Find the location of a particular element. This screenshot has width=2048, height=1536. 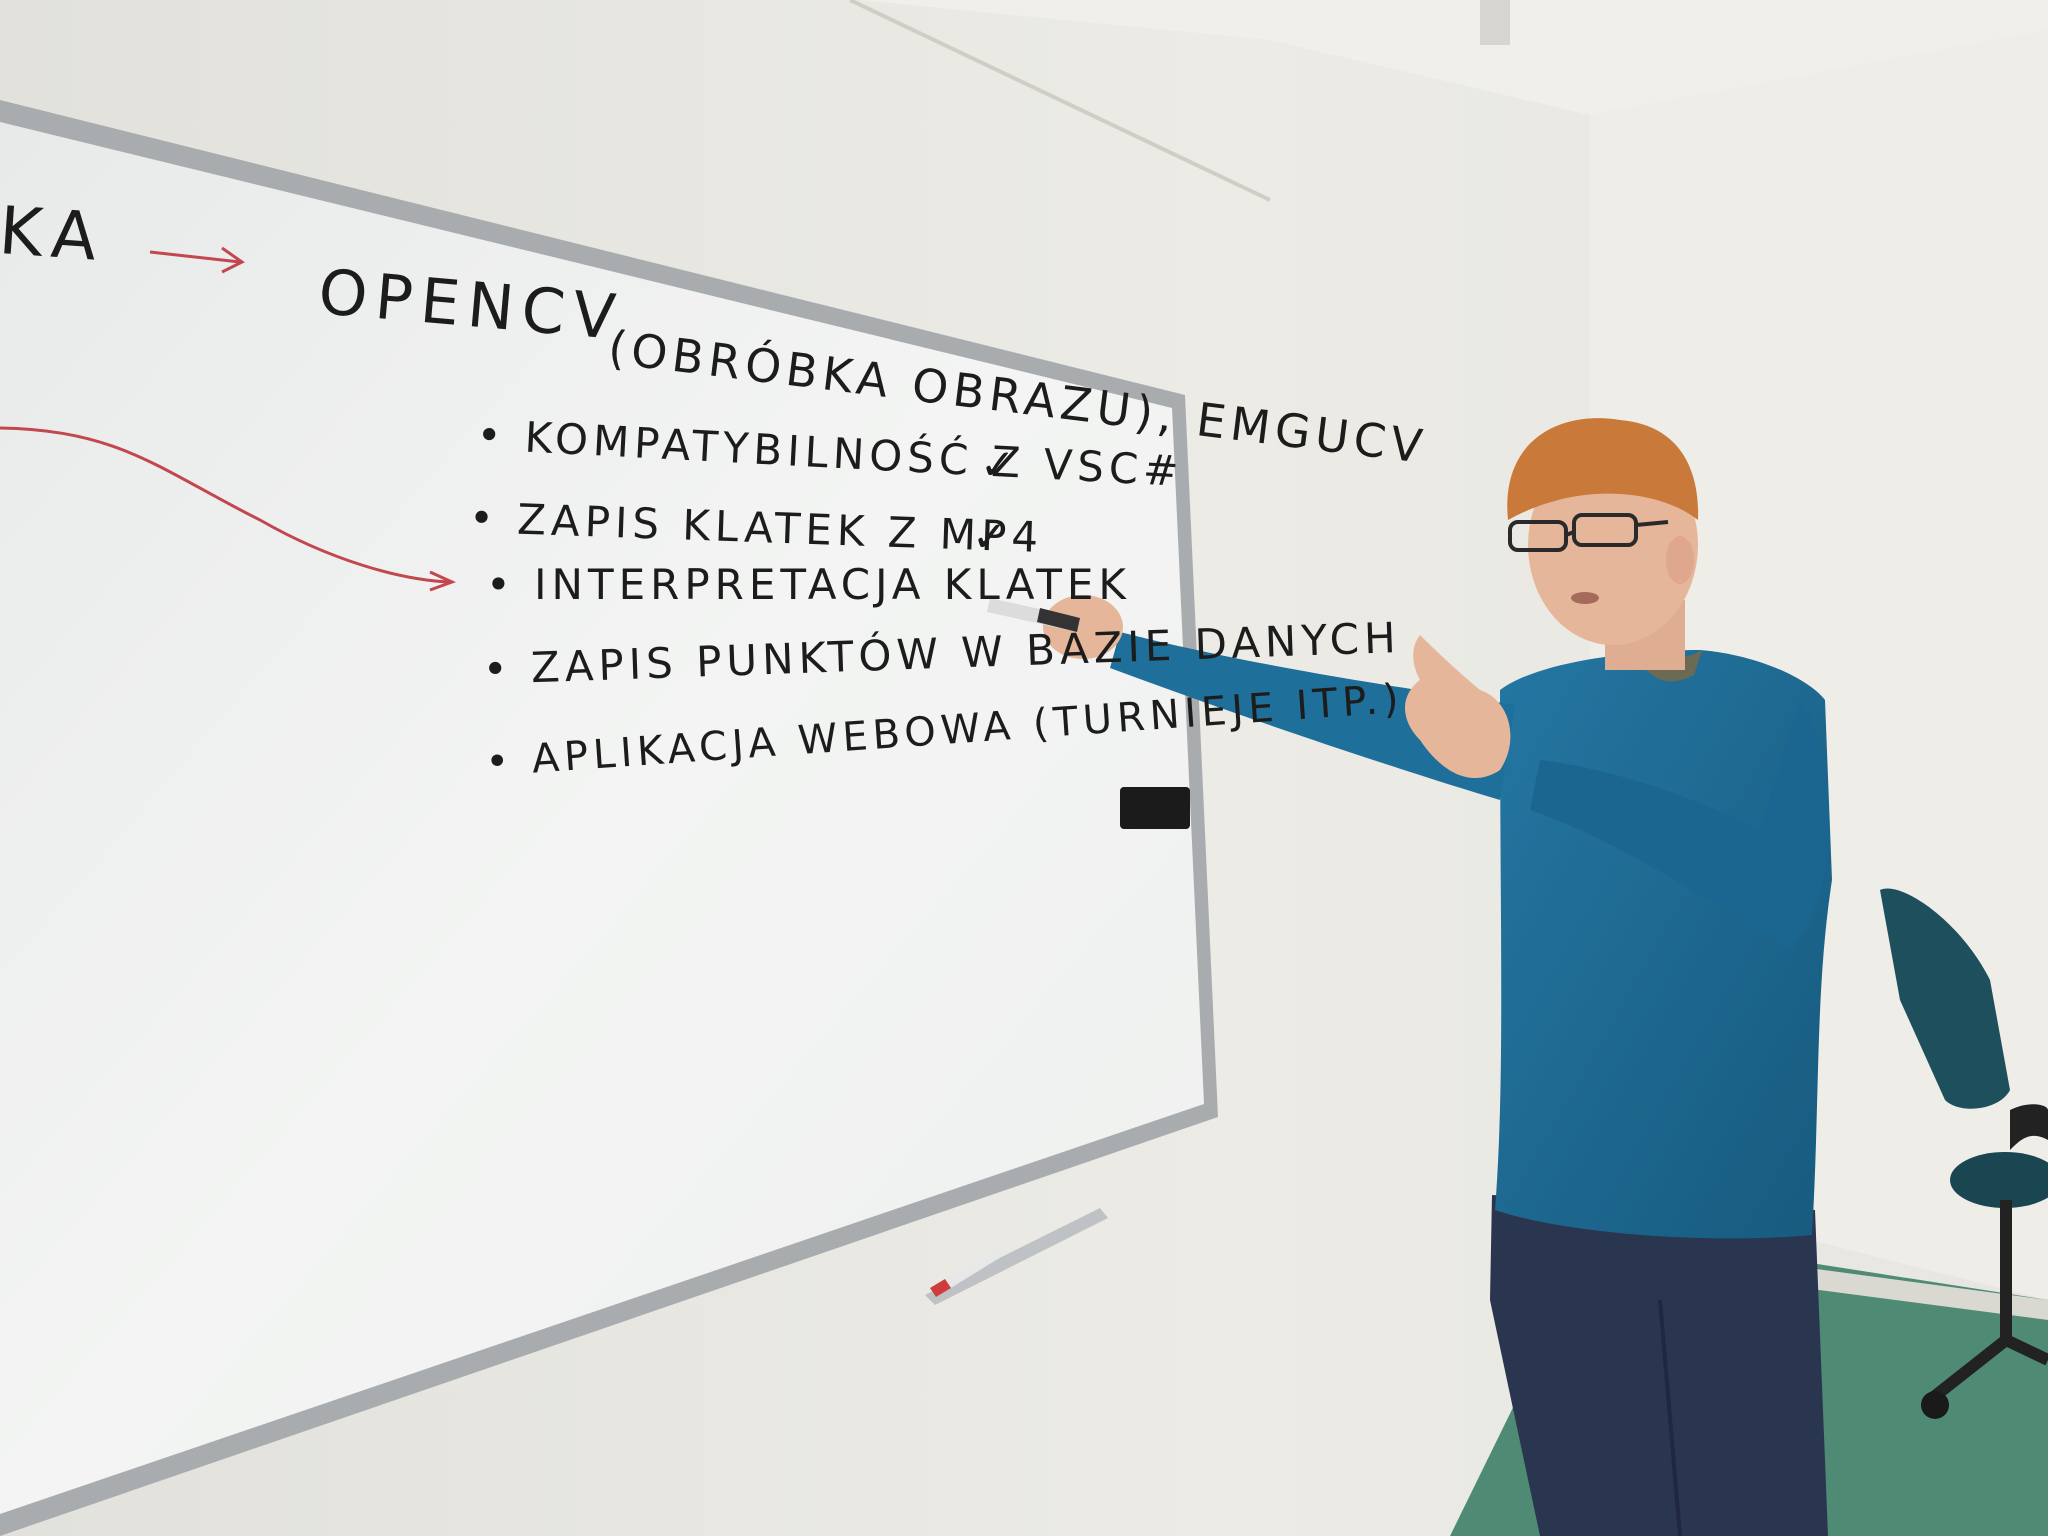

ceiling is located at coordinates (1454, 57).